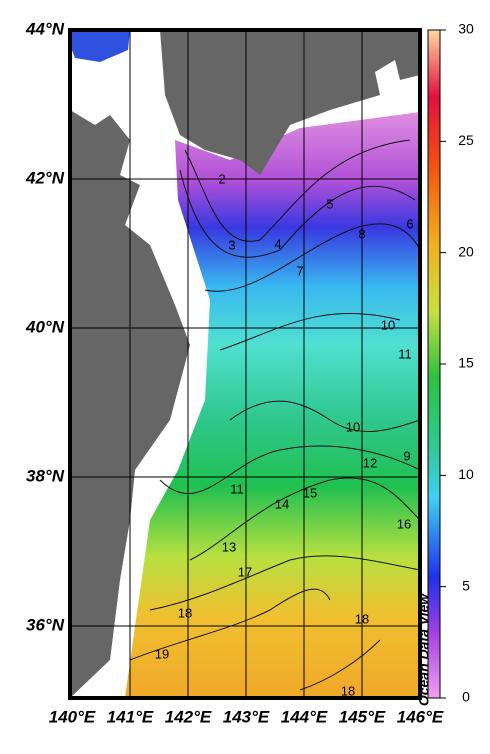 The height and width of the screenshot is (754, 490). I want to click on contour-label: 13, so click(229, 546).